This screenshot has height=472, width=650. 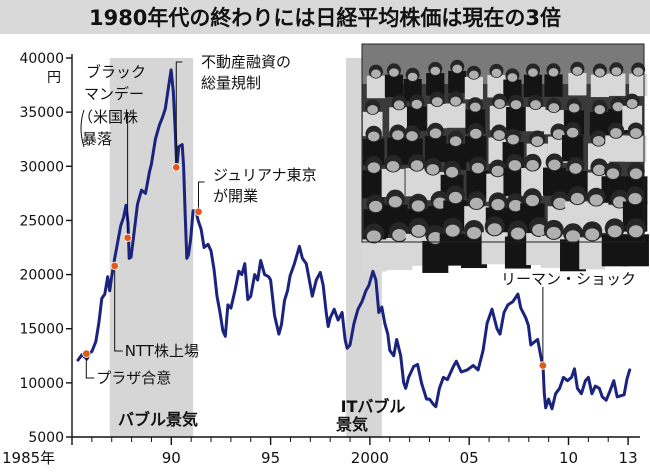 I want to click on x-tick-label: 10, so click(x=568, y=458).